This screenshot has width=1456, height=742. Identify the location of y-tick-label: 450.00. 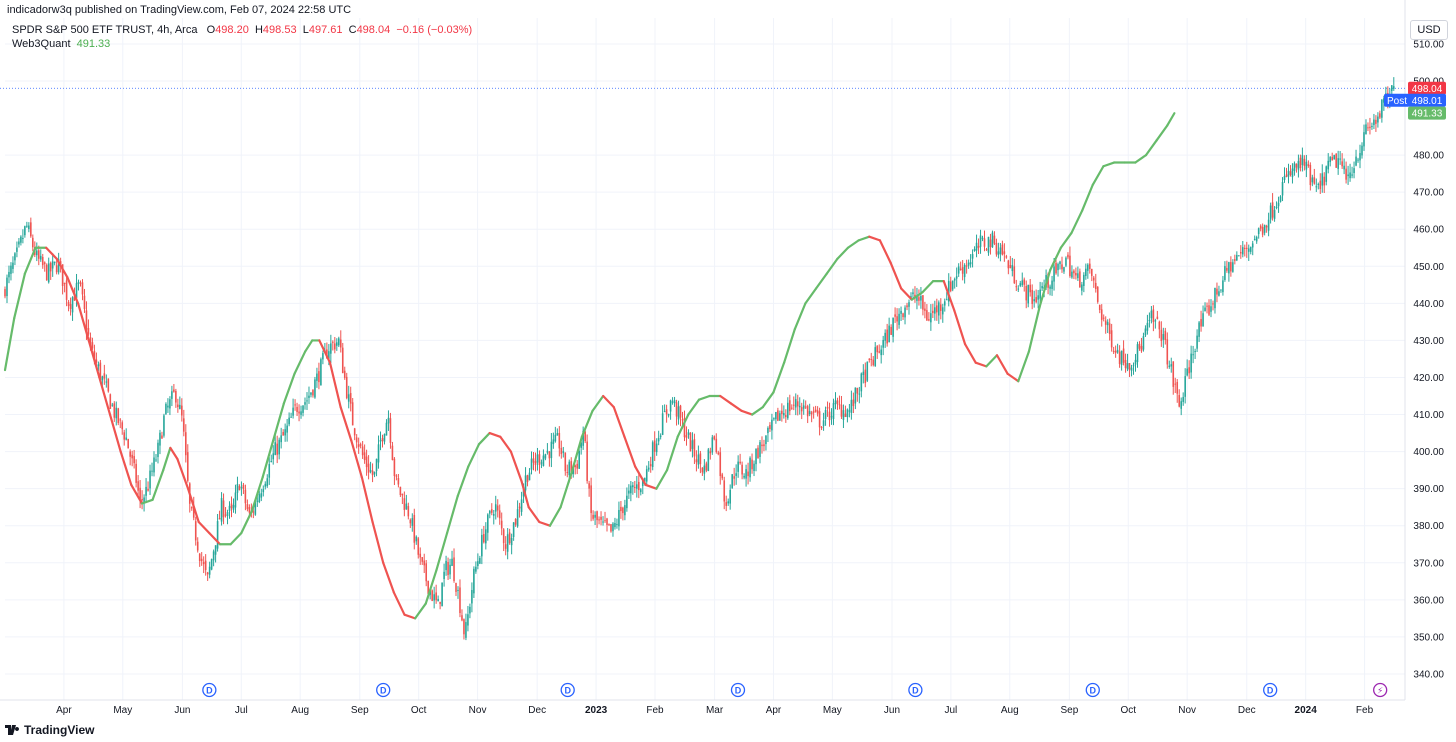
(1428, 267).